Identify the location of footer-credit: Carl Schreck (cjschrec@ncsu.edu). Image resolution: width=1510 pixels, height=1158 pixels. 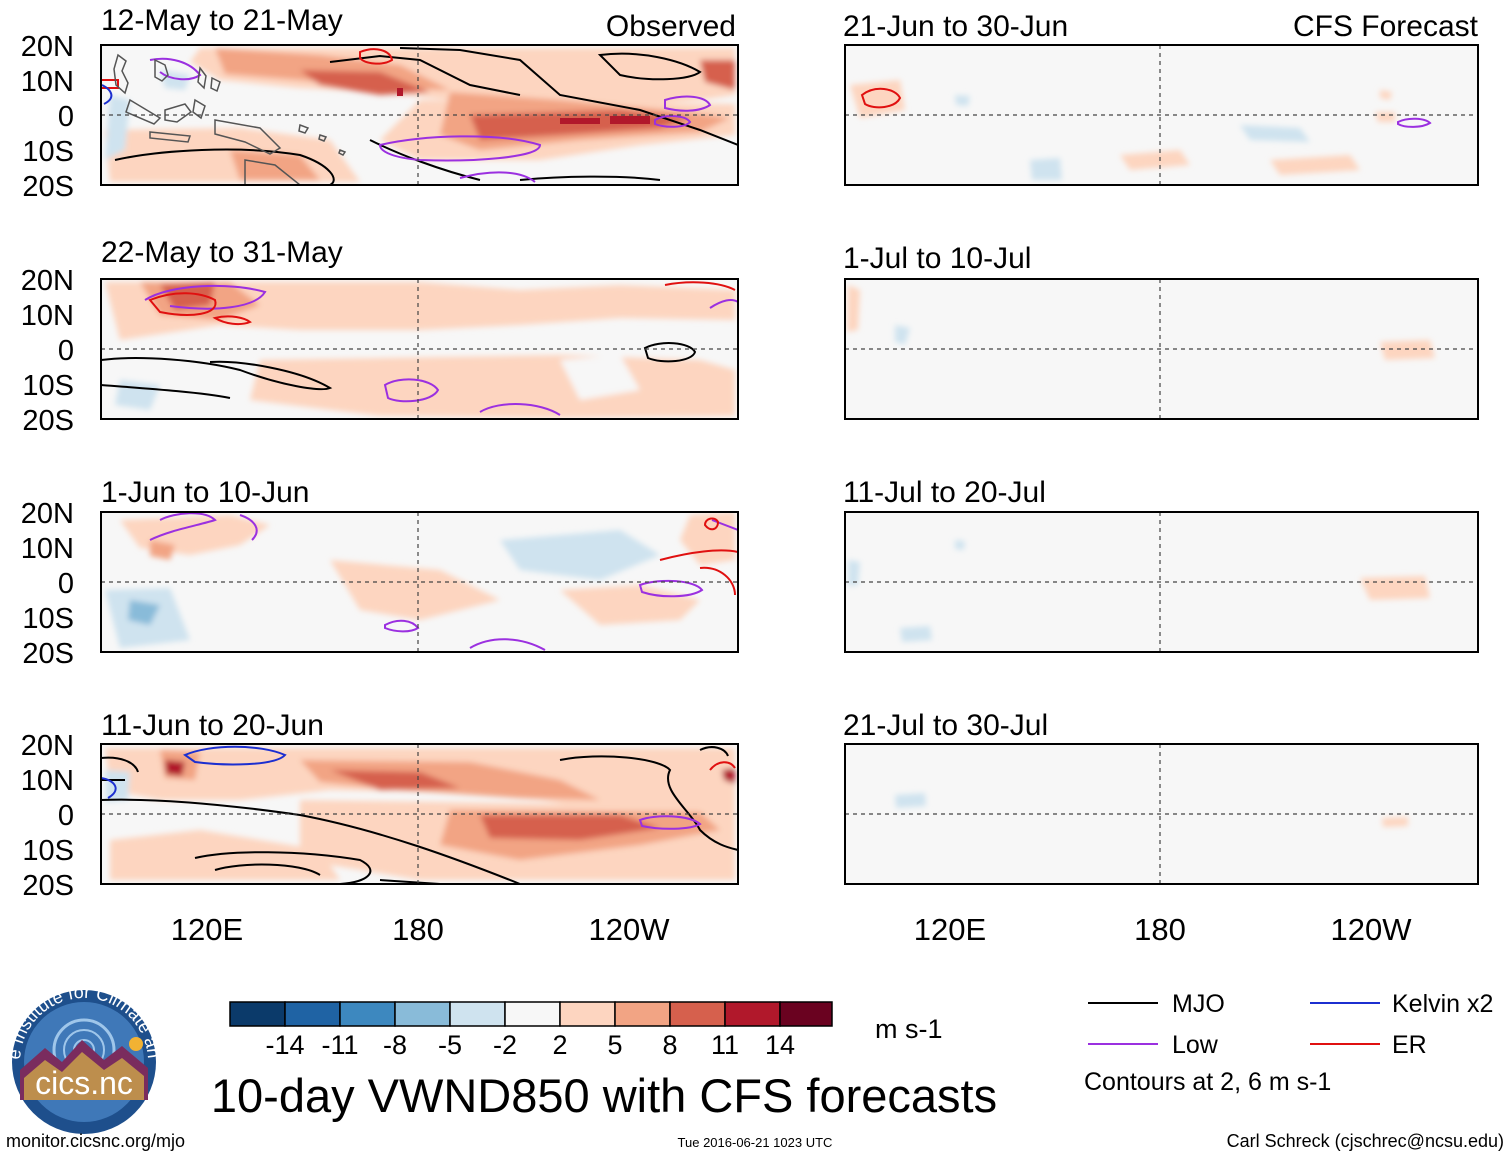
(1365, 1141).